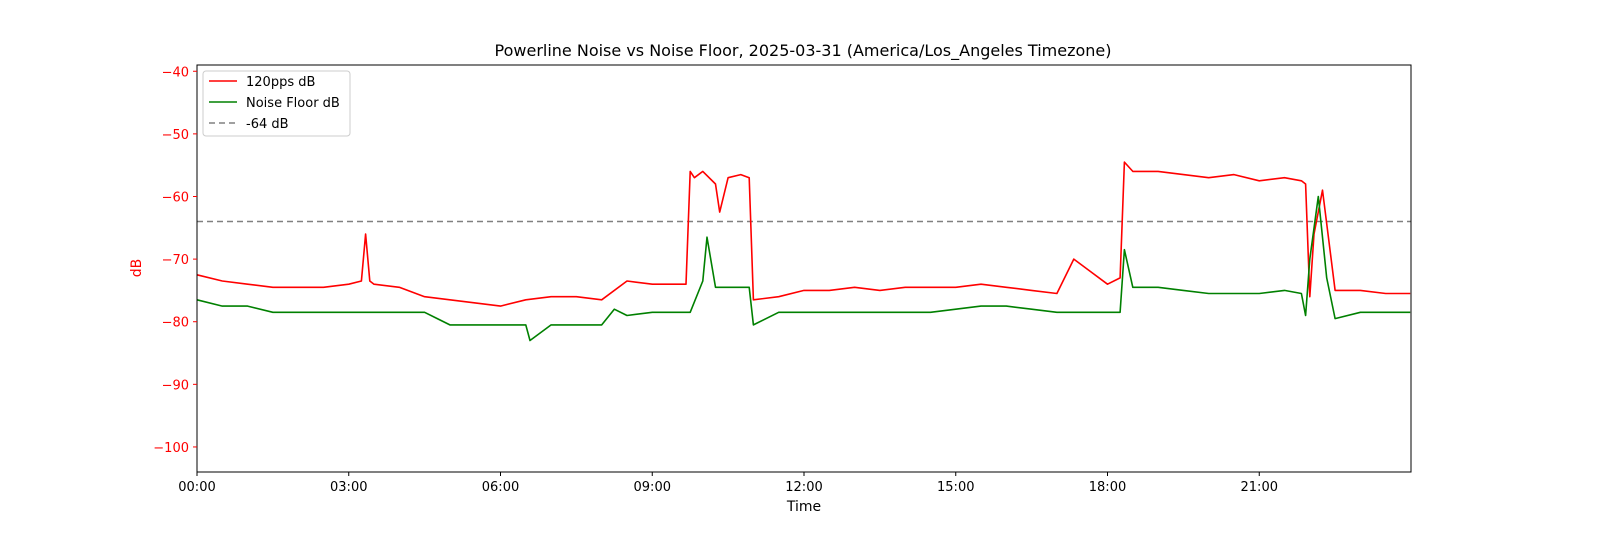  What do you see at coordinates (175, 323) in the screenshot?
I see `y-tick-label: −80` at bounding box center [175, 323].